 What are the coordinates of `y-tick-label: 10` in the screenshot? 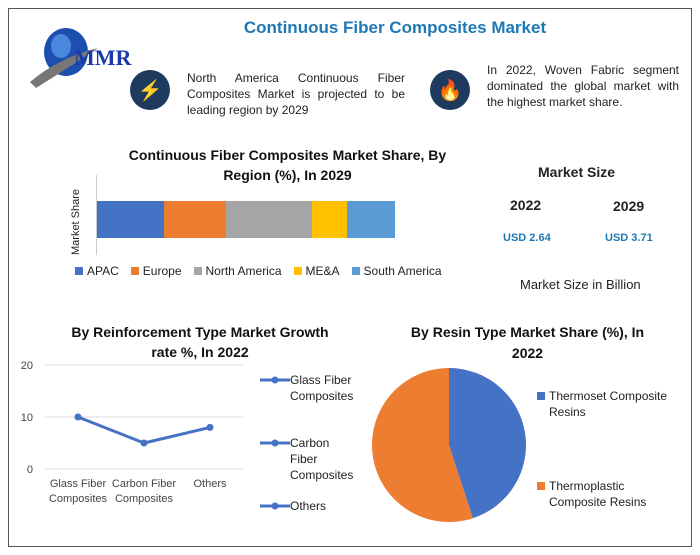 It's located at (27, 418).